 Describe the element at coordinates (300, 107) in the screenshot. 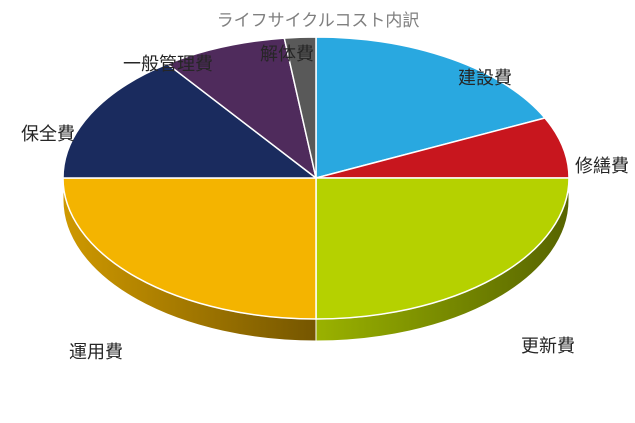

I see `pie-slice-demolition` at that location.